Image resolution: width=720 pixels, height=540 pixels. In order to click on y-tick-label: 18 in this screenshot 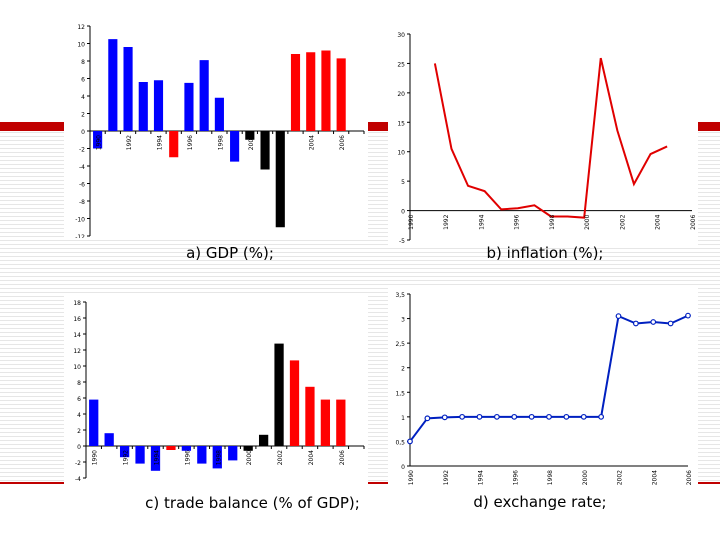, I will do `click(77, 303)`.